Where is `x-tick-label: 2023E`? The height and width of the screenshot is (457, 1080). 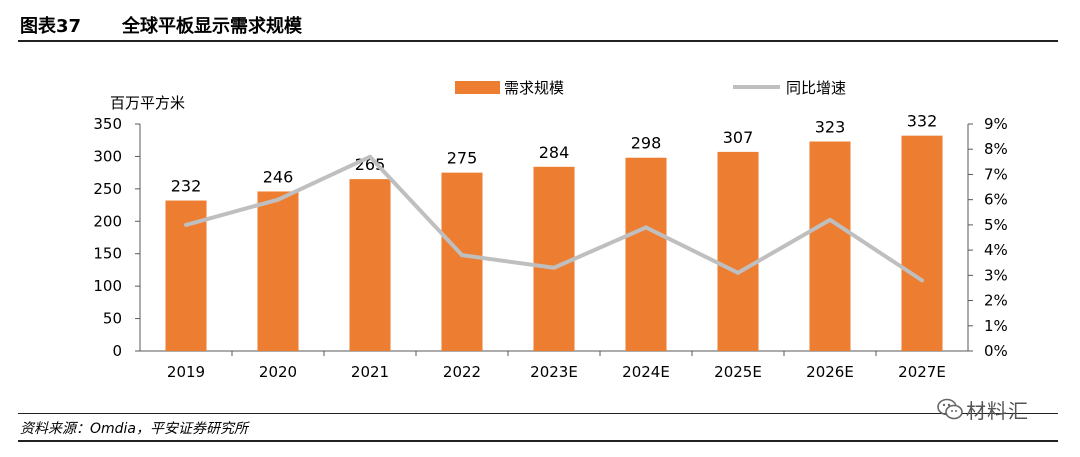 x-tick-label: 2023E is located at coordinates (554, 372).